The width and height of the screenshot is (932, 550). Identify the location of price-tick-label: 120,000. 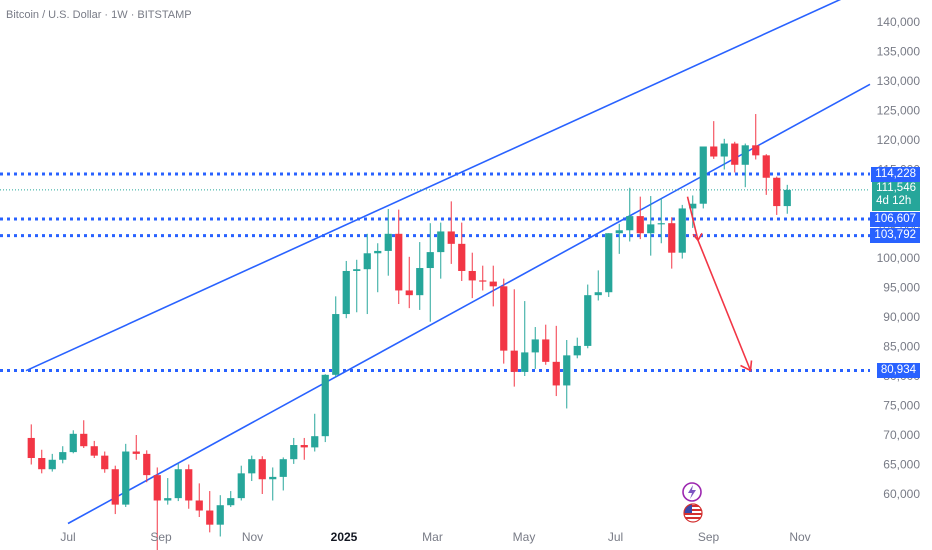
(899, 140).